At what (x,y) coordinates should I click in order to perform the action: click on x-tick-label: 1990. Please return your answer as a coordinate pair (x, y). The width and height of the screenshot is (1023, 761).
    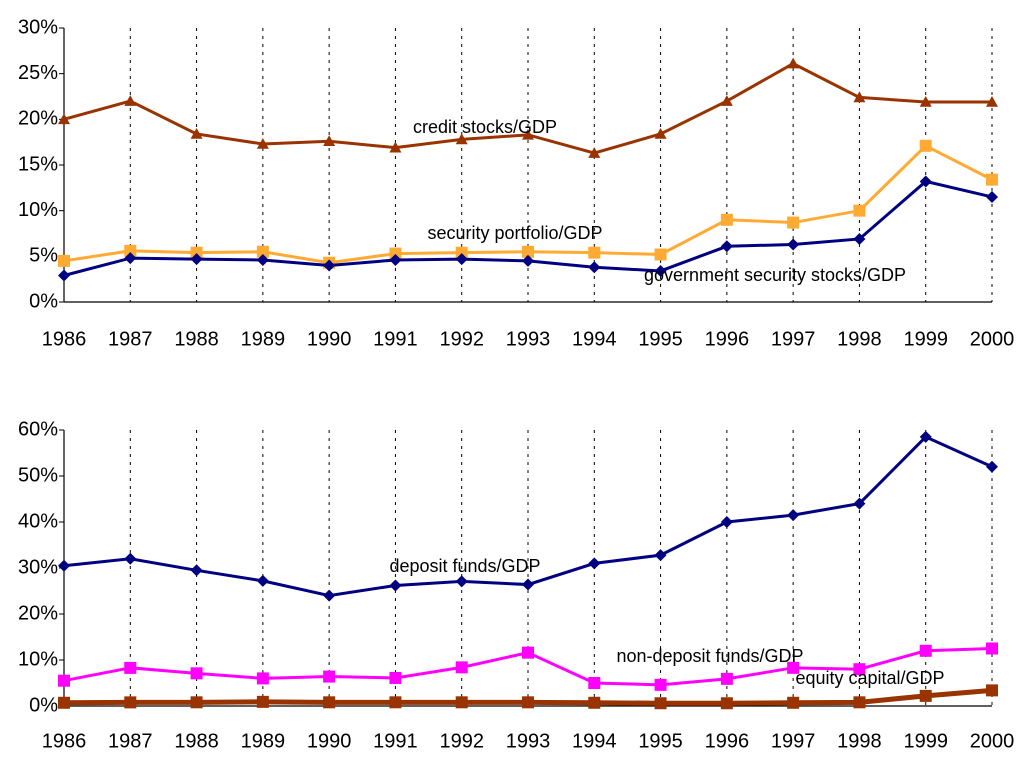
    Looking at the image, I should click on (329, 339).